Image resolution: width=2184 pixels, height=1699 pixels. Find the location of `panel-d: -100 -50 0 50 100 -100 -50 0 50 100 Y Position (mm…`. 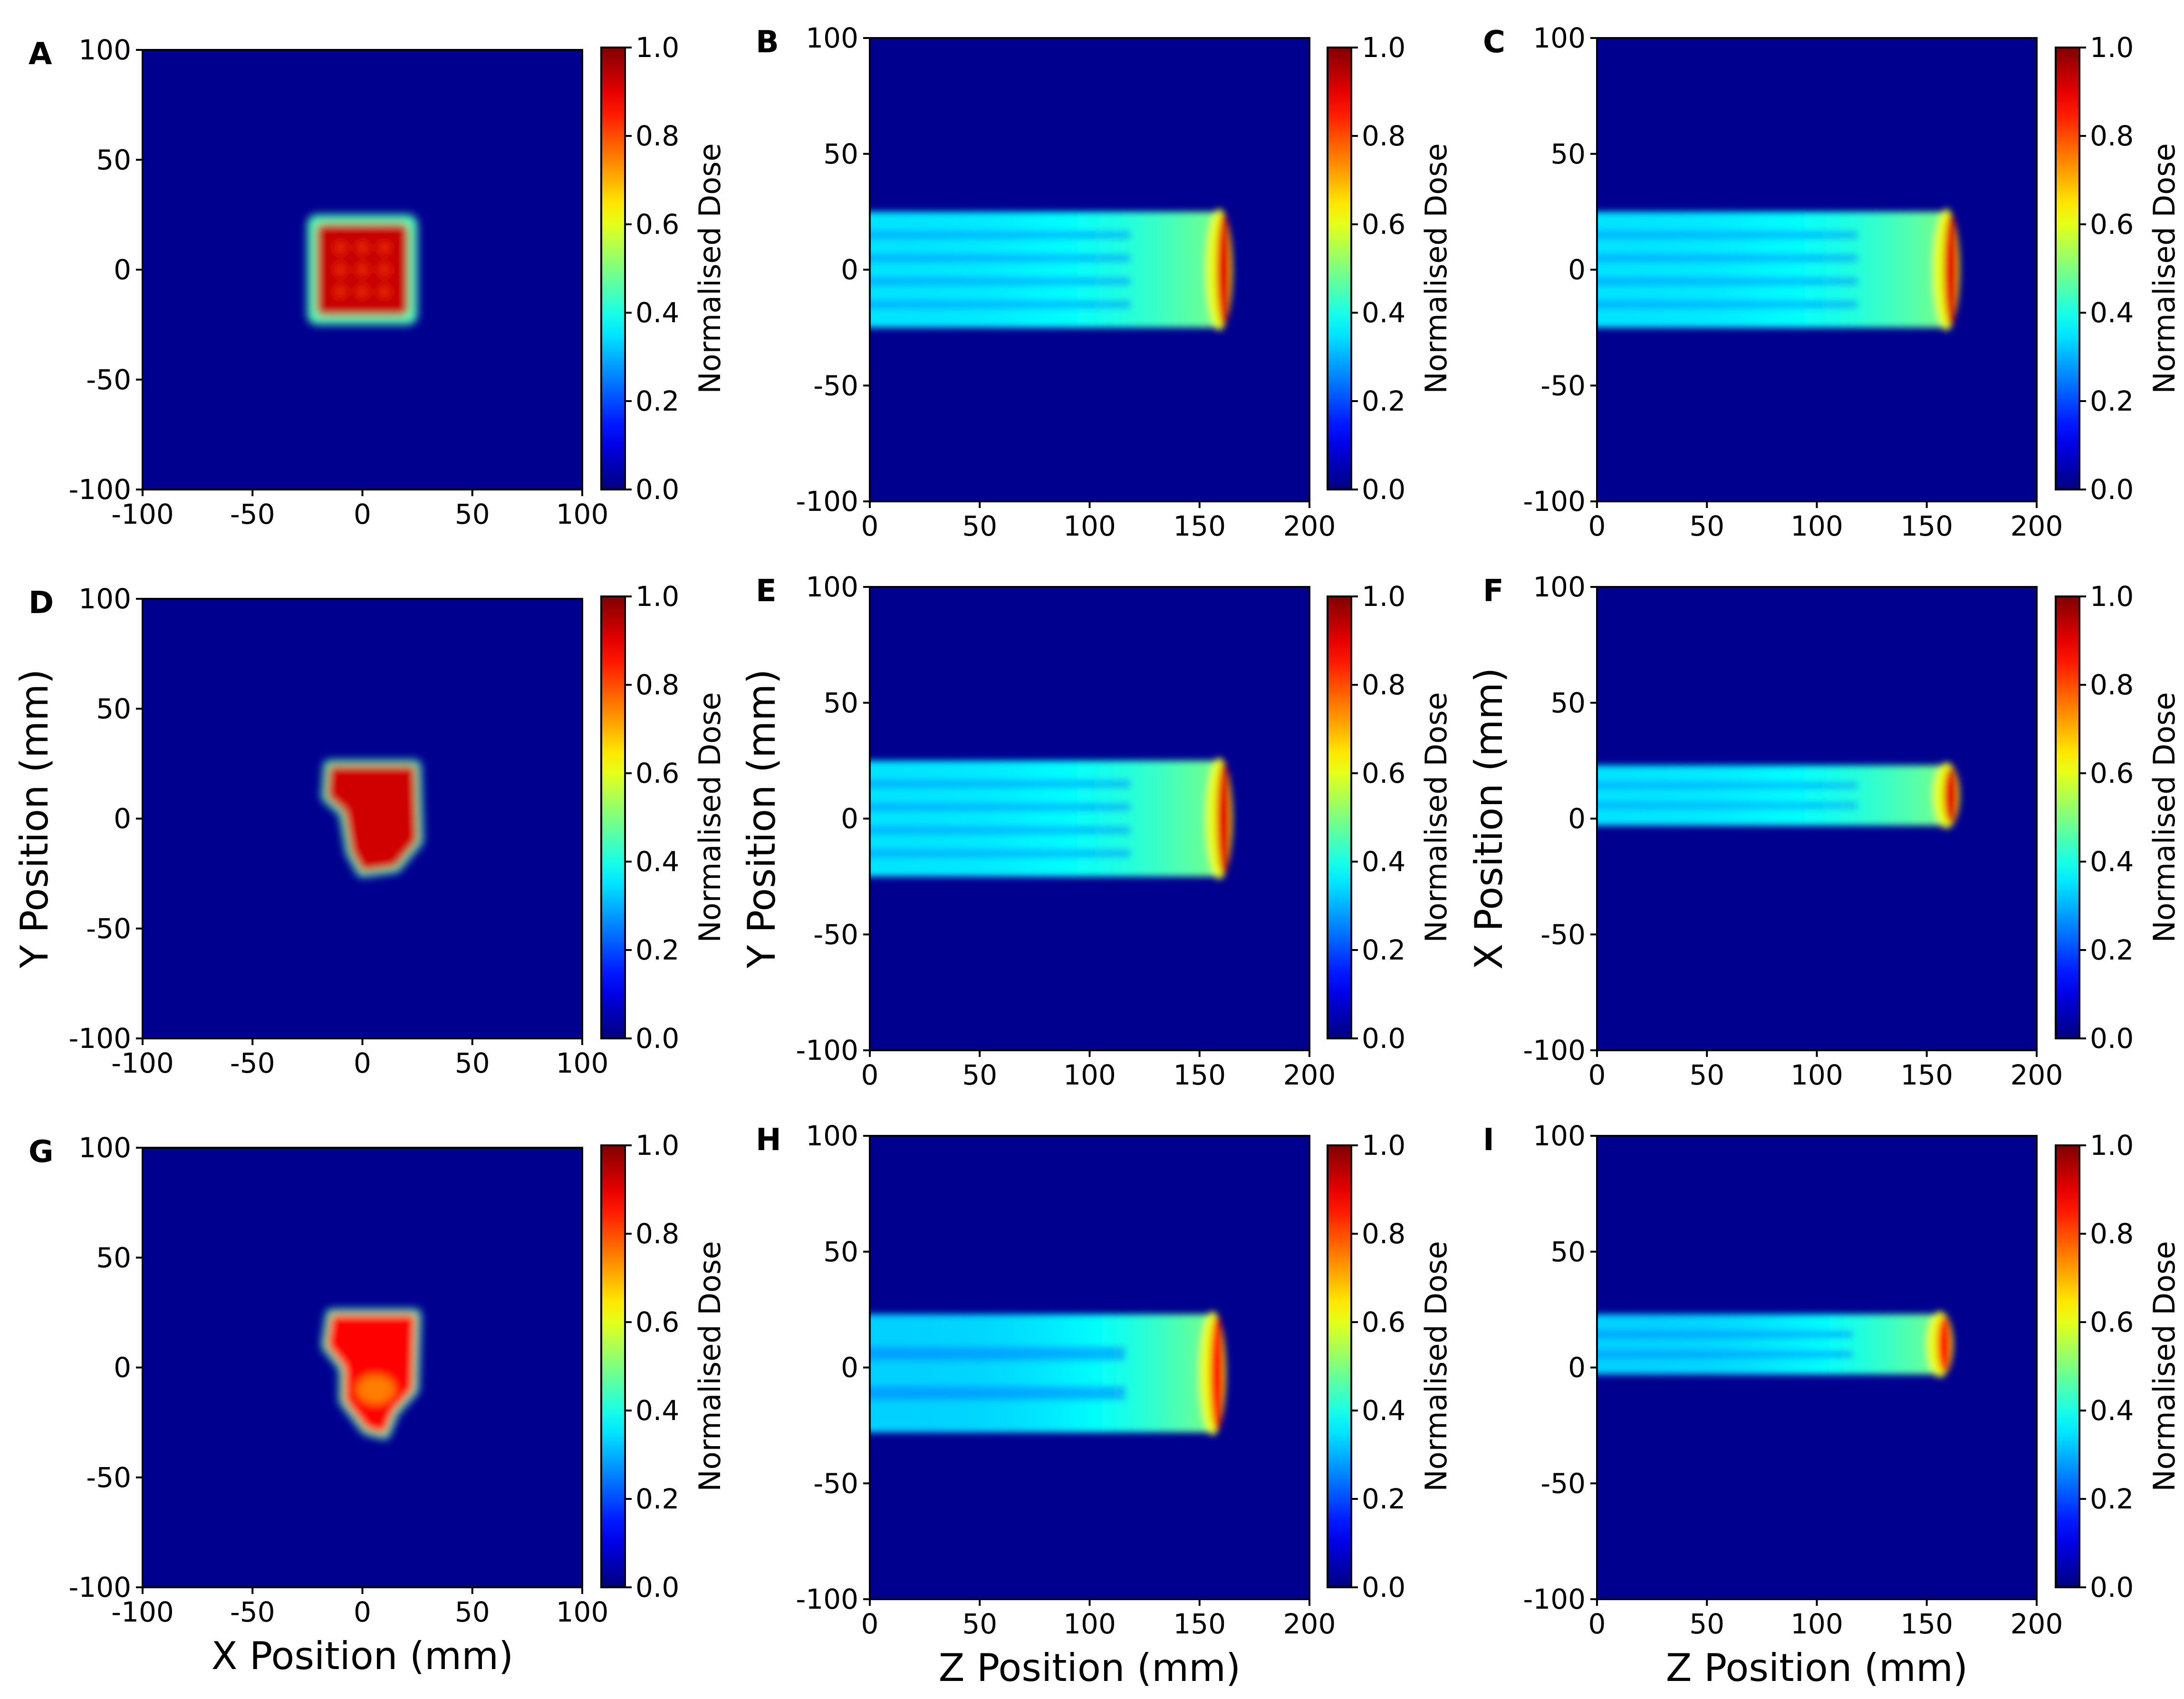

panel-d: -100 -50 0 50 100 -100 -50 0 50 100 Y Position (mm… is located at coordinates (369, 829).